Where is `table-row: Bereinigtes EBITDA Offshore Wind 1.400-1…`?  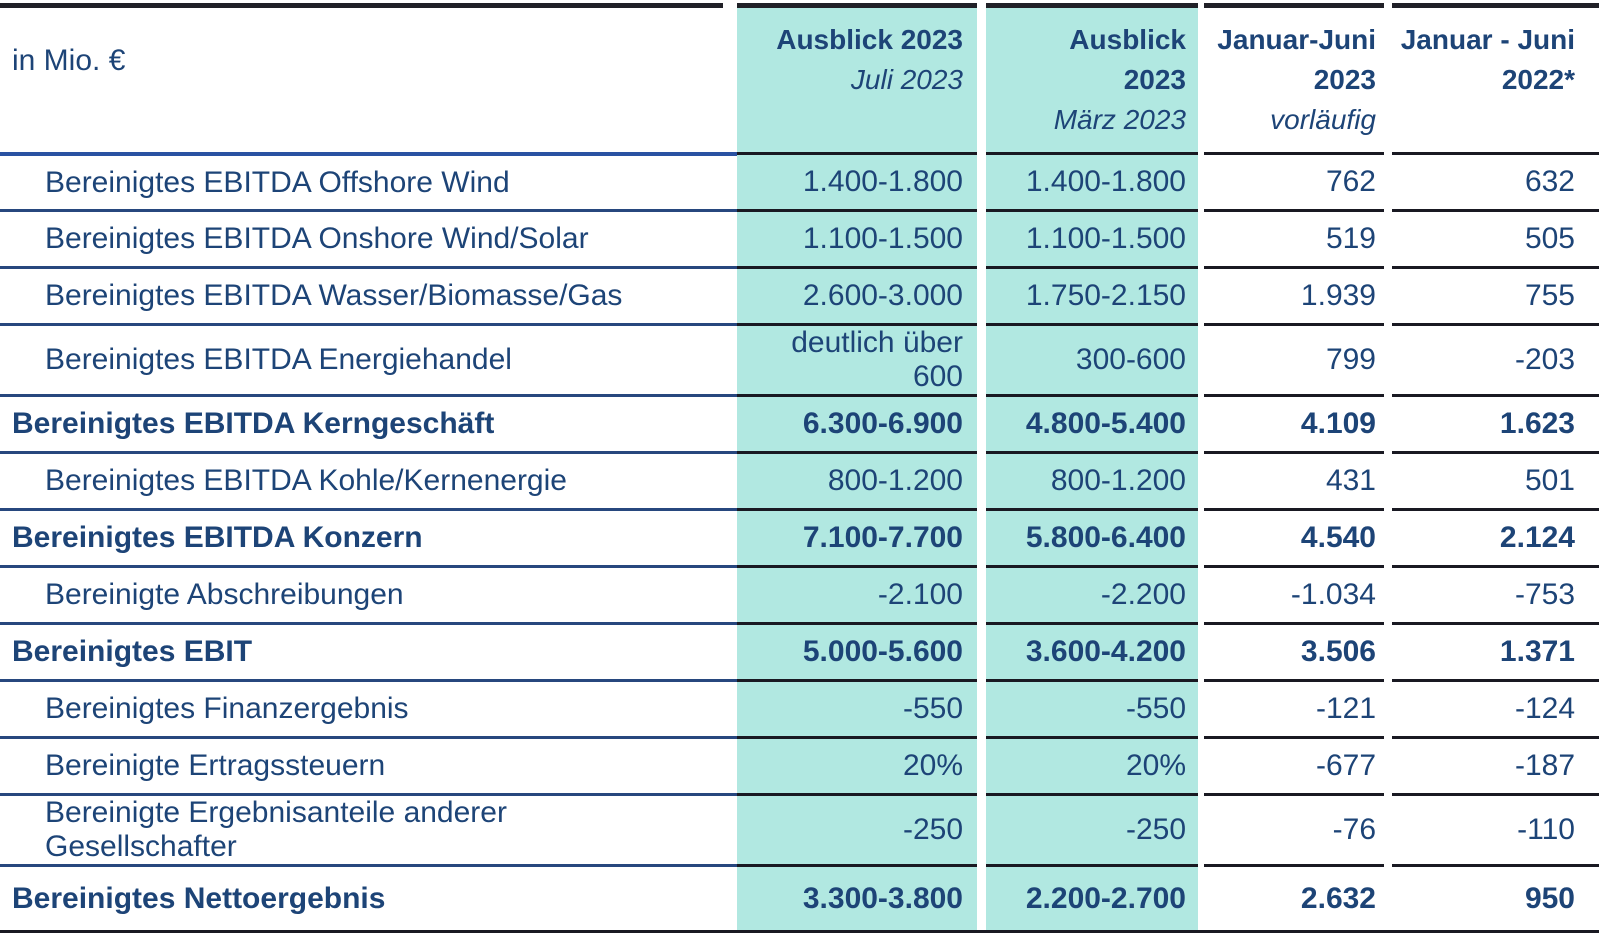
table-row: Bereinigtes EBITDA Offshore Wind 1.400-1… is located at coordinates (799, 180).